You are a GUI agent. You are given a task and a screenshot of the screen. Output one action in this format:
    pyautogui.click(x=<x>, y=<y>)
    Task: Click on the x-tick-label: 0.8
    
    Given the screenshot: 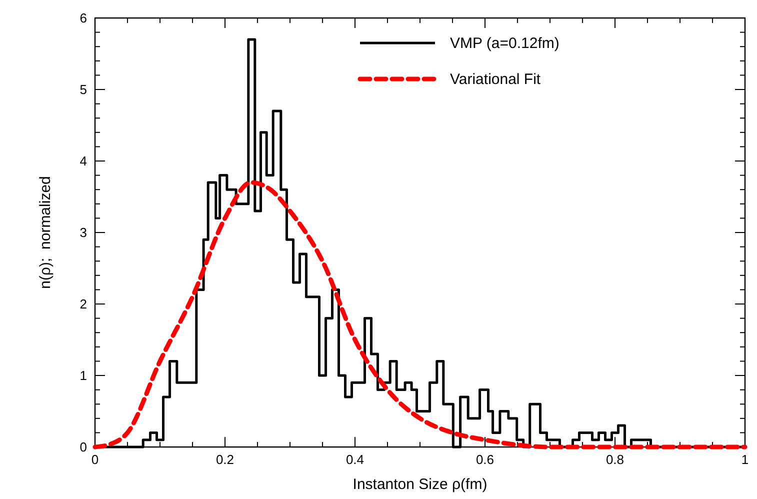 What is the action you would take?
    pyautogui.click(x=615, y=459)
    